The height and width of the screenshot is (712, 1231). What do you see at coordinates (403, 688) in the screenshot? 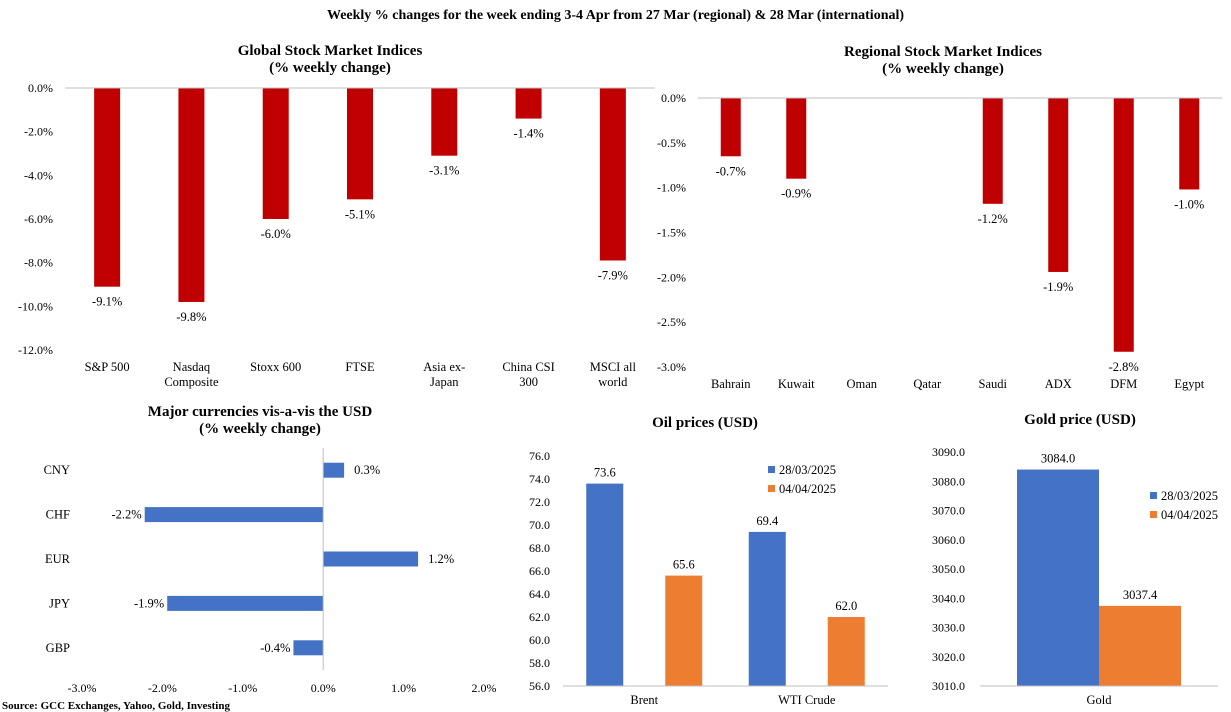
I see `x-tick-label: 1.0%` at bounding box center [403, 688].